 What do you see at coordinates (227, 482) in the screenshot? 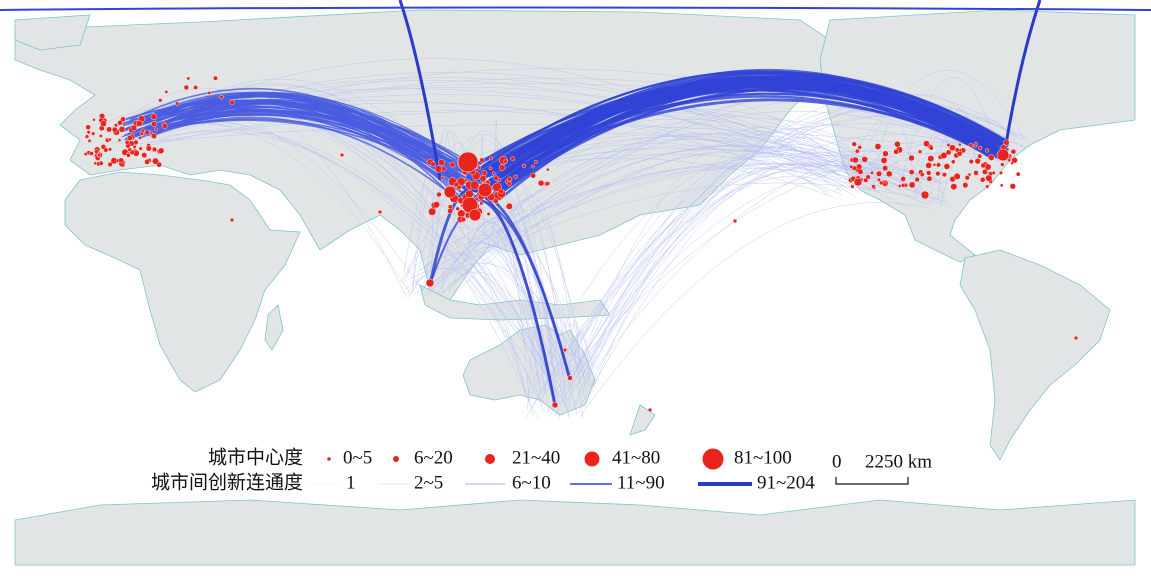
I see `edge-legend-title: 城市间创新连通度` at bounding box center [227, 482].